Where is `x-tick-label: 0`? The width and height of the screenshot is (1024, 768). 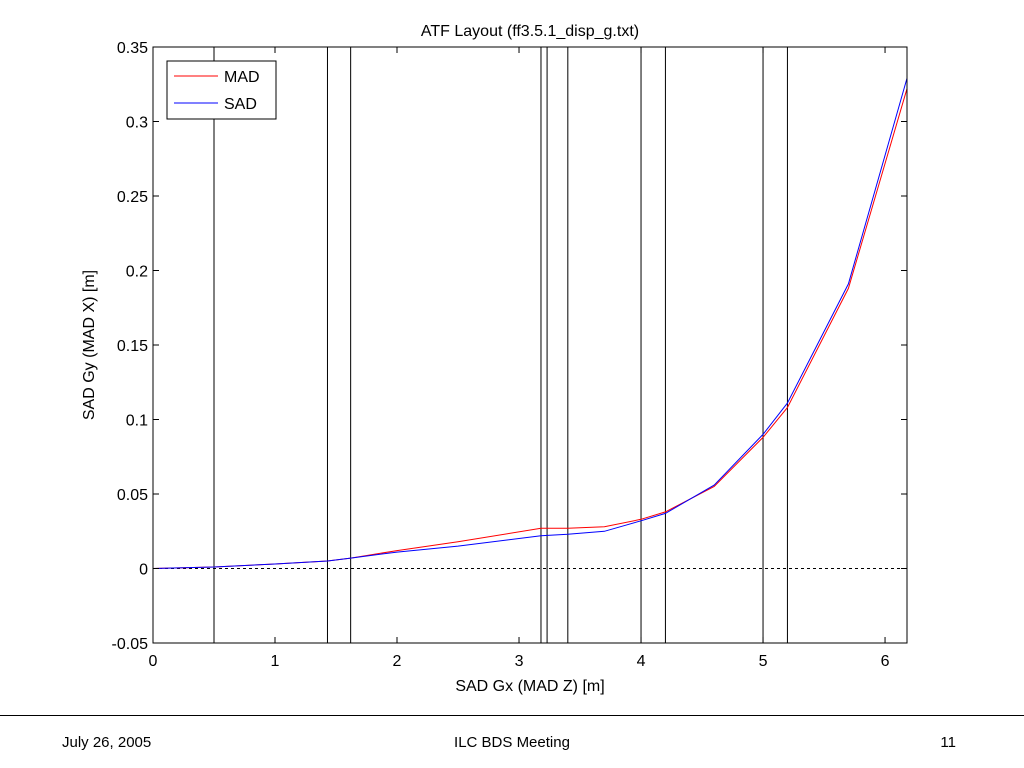 x-tick-label: 0 is located at coordinates (153, 661).